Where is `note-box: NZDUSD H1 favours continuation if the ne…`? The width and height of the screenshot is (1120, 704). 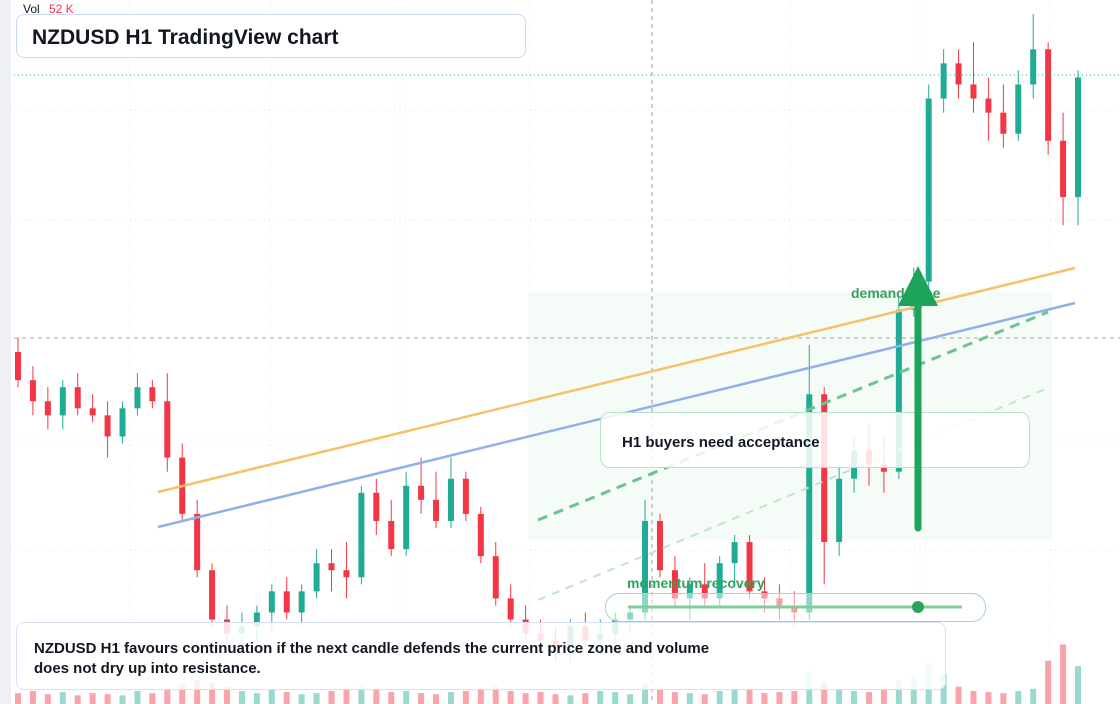 note-box: NZDUSD H1 favours continuation if the ne… is located at coordinates (481, 656).